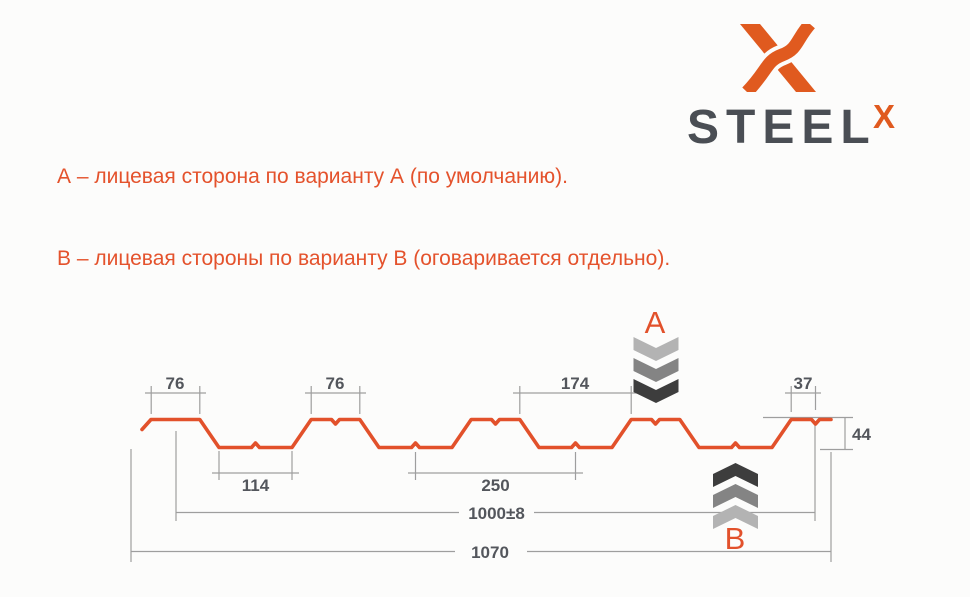 Image resolution: width=970 pixels, height=597 pixels. What do you see at coordinates (735, 496) in the screenshot?
I see `variant-b-chevrons-icon` at bounding box center [735, 496].